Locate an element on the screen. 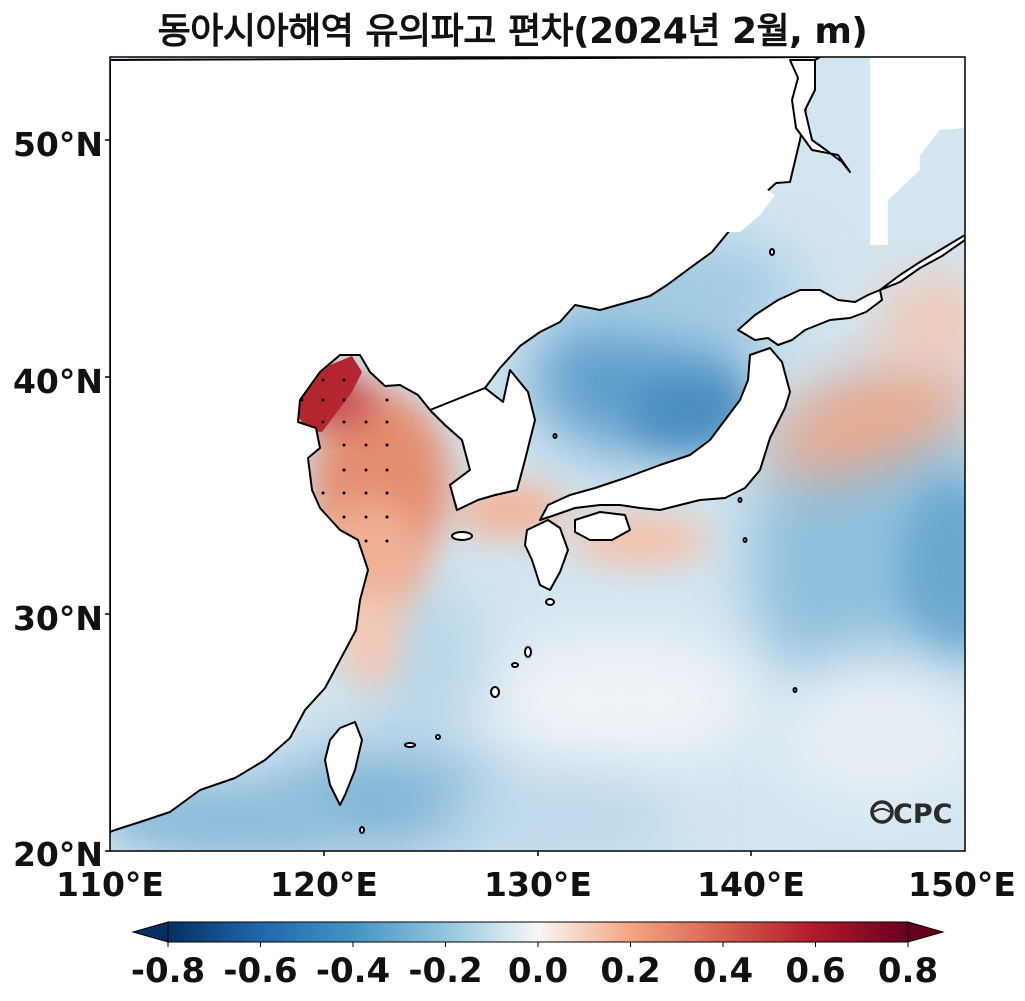 The width and height of the screenshot is (1025, 1001). lat-tick-40: 40°N is located at coordinates (58, 381).